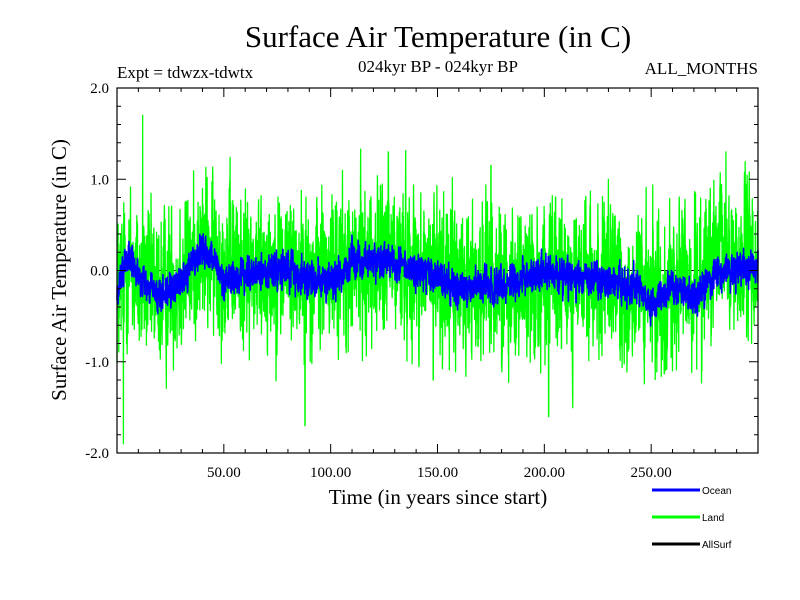 This screenshot has width=800, height=600. What do you see at coordinates (438, 497) in the screenshot?
I see `x-axis-label: Time (in years since start)` at bounding box center [438, 497].